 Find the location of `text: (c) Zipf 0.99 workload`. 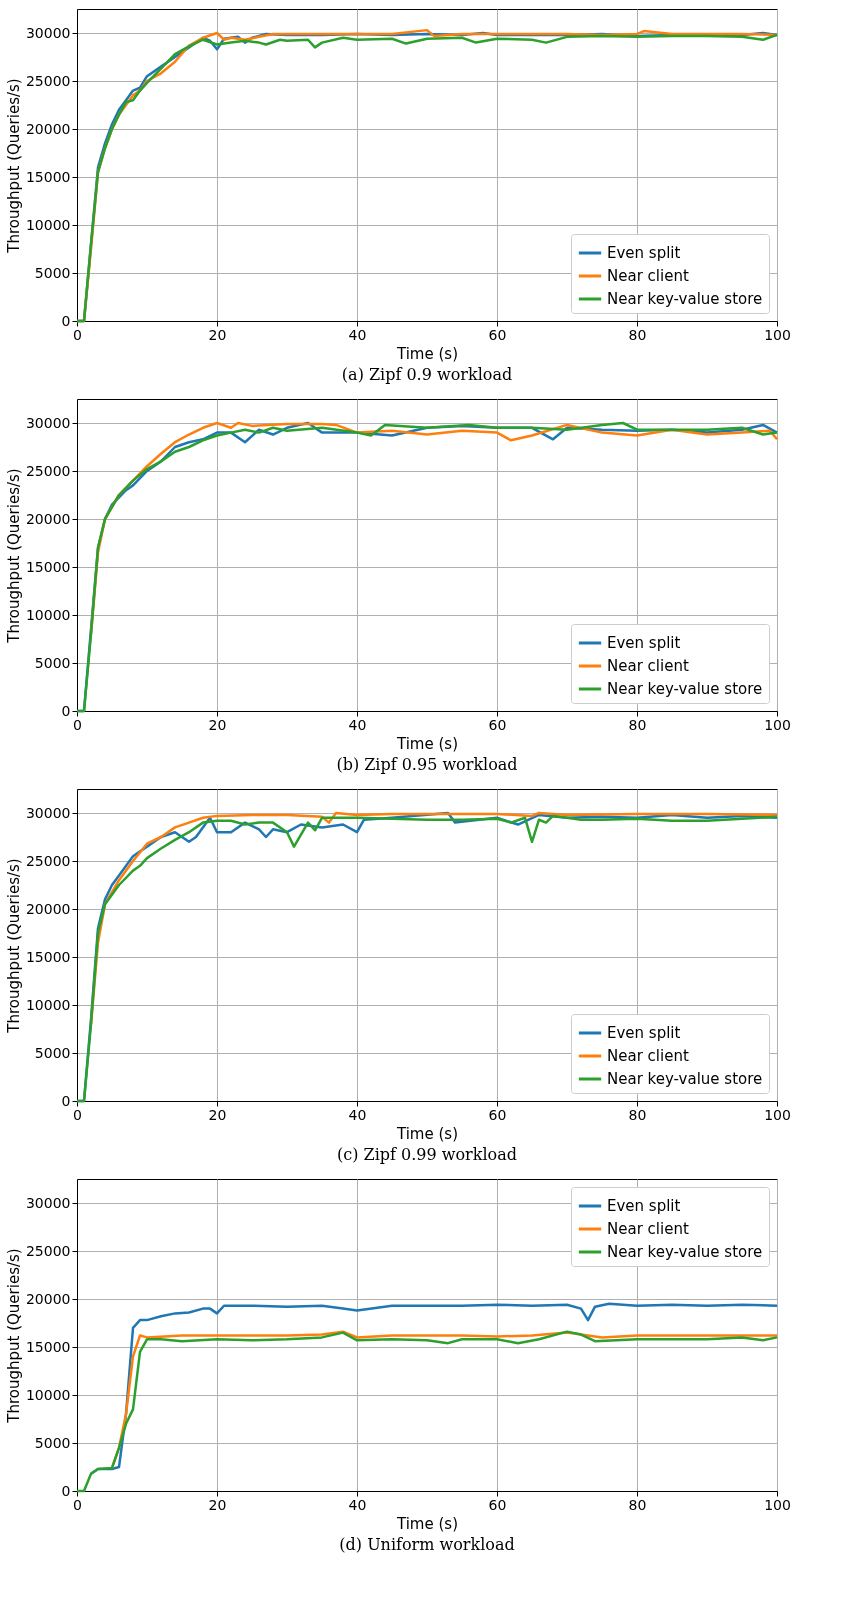

text: (c) Zipf 0.99 workload is located at coordinates (427, 1154).